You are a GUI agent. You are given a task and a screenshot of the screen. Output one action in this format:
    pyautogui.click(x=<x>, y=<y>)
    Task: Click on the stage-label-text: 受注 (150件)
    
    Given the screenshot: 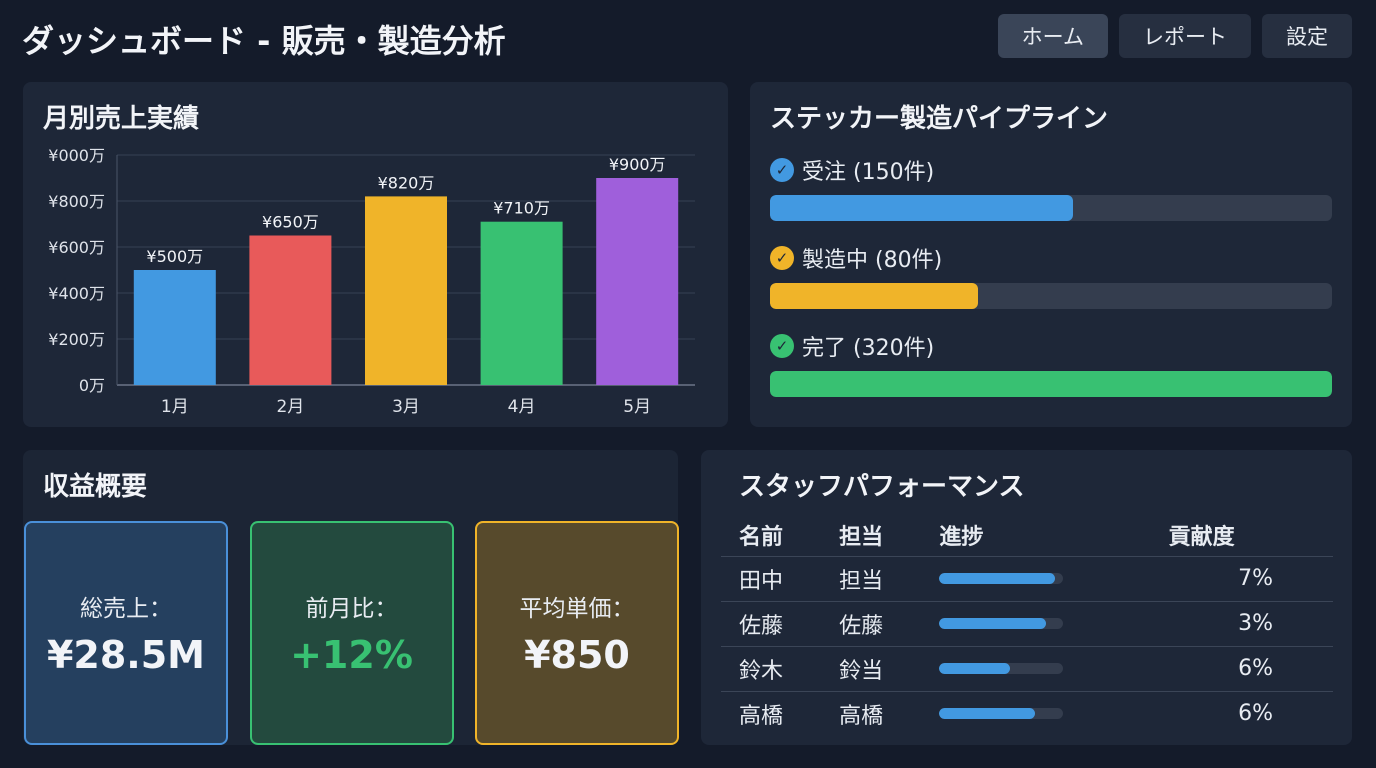 What is the action you would take?
    pyautogui.click(x=868, y=172)
    